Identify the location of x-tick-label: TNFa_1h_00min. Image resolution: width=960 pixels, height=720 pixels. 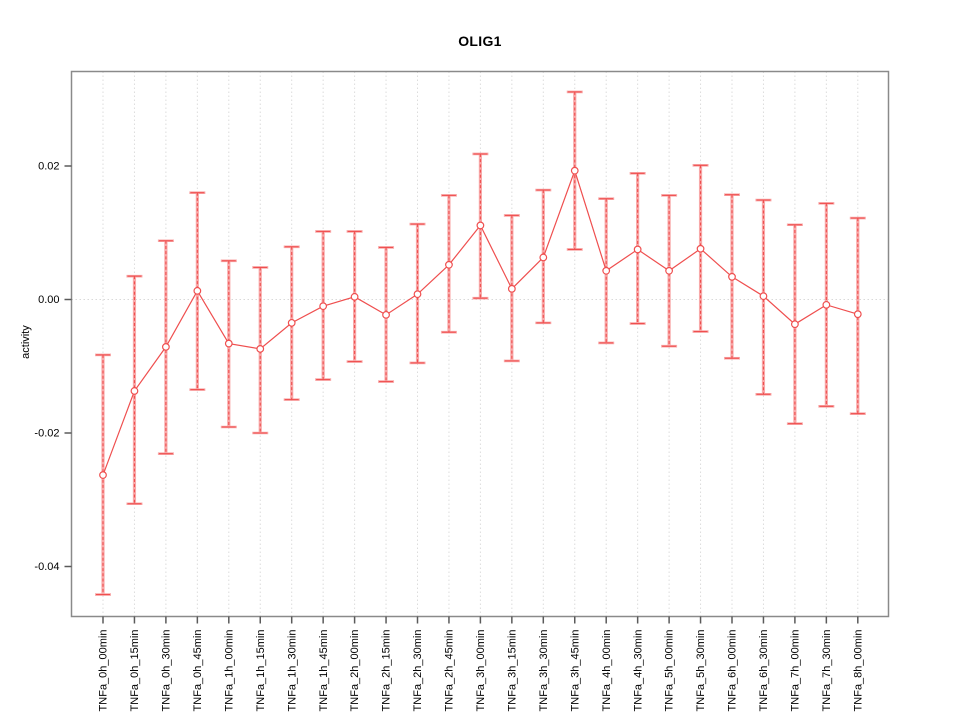
(229, 671).